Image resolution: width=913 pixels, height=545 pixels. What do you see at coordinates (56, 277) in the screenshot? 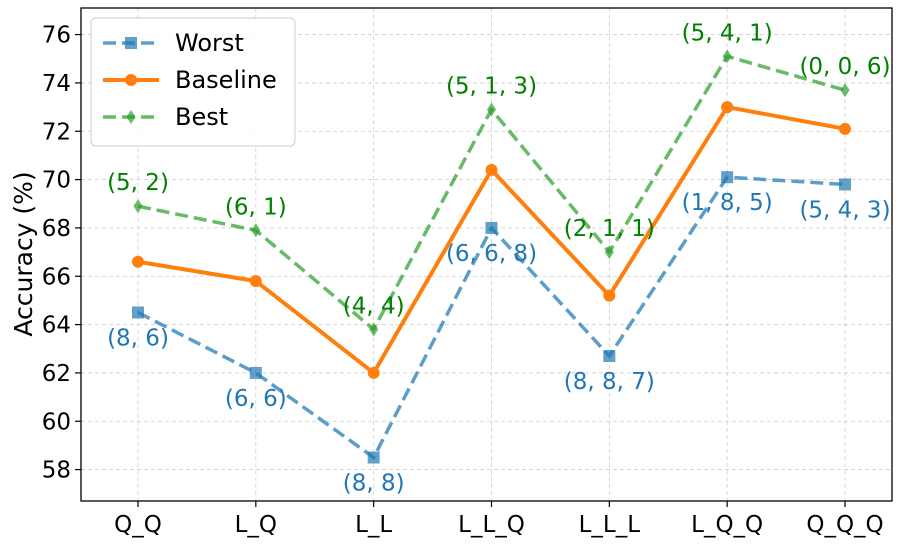
I see `y-tick-label: 66` at bounding box center [56, 277].